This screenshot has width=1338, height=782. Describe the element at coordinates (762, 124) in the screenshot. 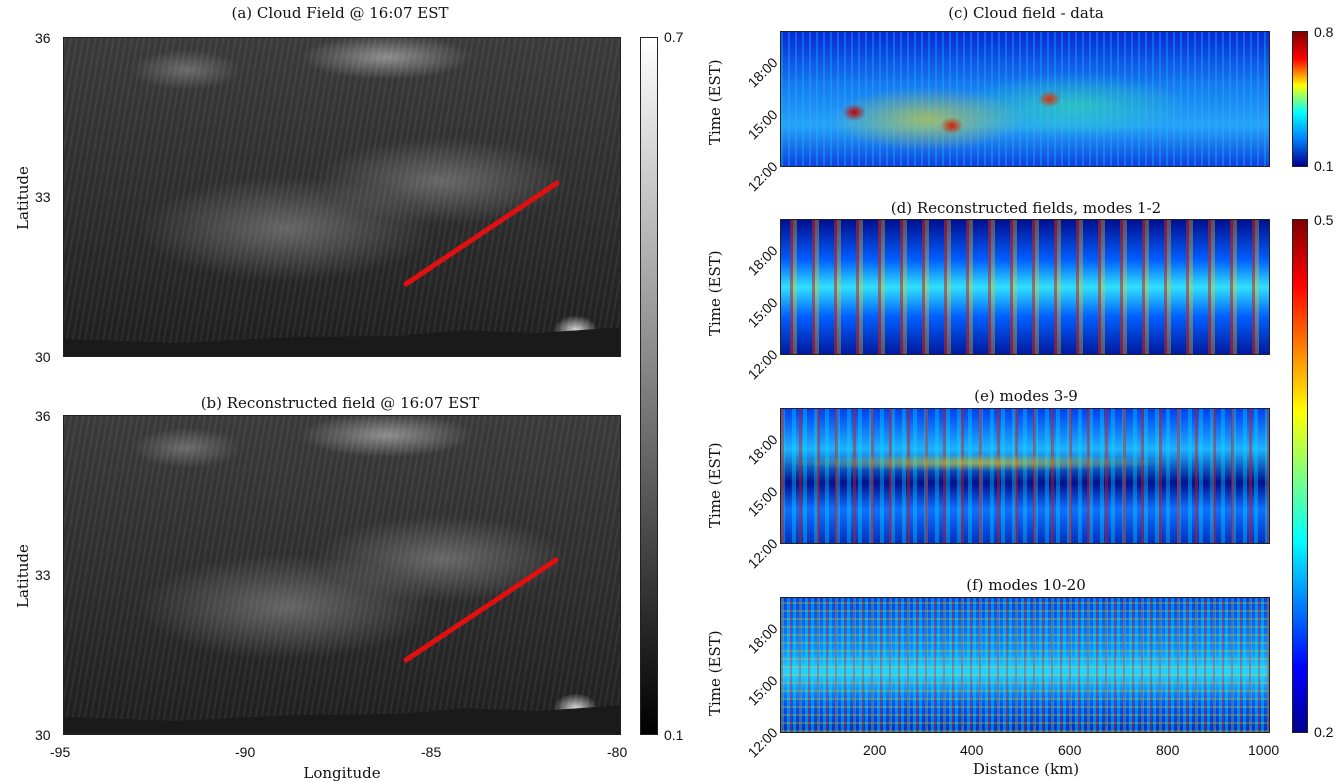

I see `panel-c-ytick-1500: 15:00` at that location.